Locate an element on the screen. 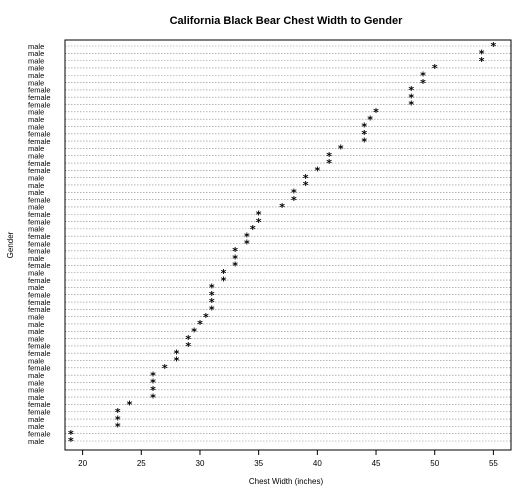 This screenshot has height=497, width=530. x-tick-label: 35 is located at coordinates (258, 463).